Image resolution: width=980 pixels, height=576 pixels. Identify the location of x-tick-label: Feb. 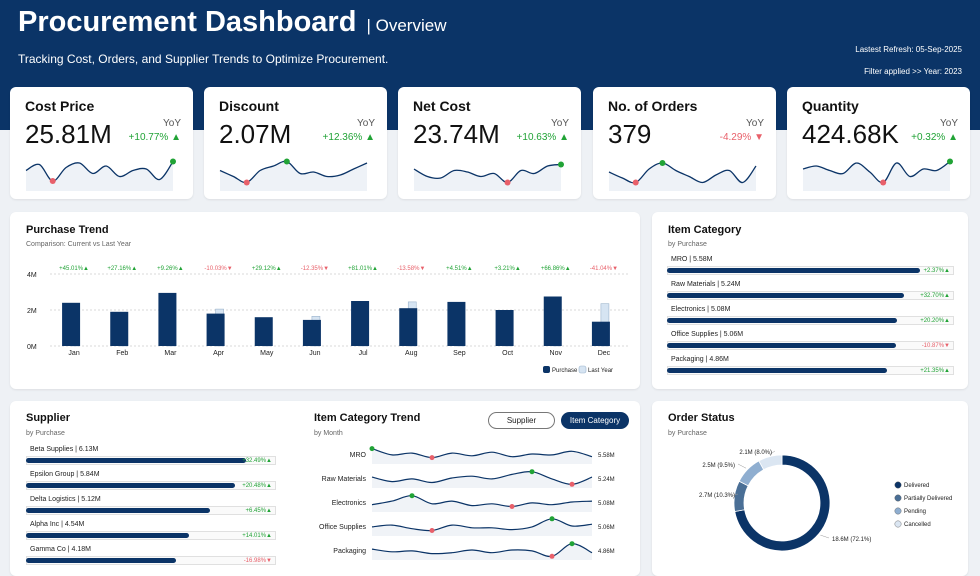
(122, 353).